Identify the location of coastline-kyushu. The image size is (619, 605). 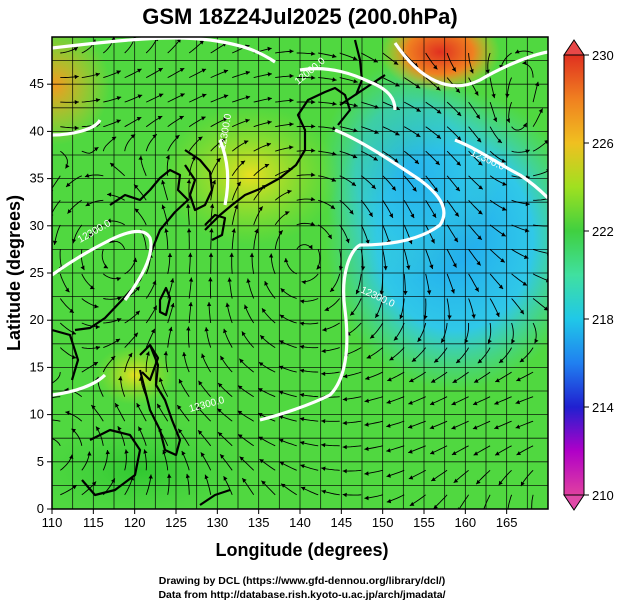
(215, 227).